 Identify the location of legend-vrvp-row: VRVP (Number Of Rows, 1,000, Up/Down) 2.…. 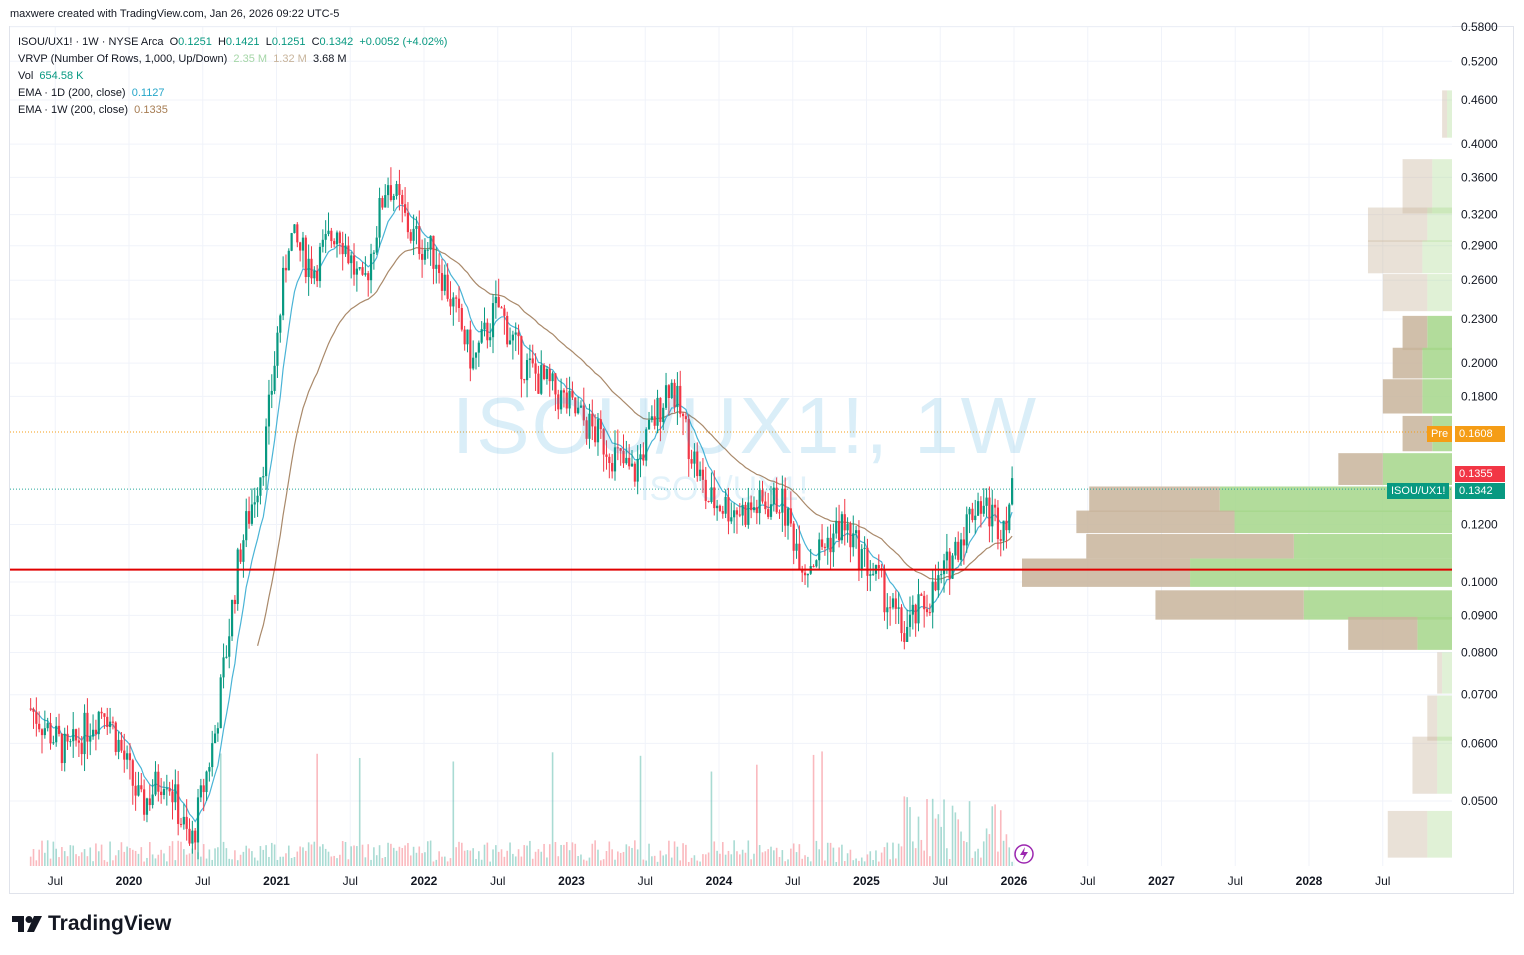
(232, 59).